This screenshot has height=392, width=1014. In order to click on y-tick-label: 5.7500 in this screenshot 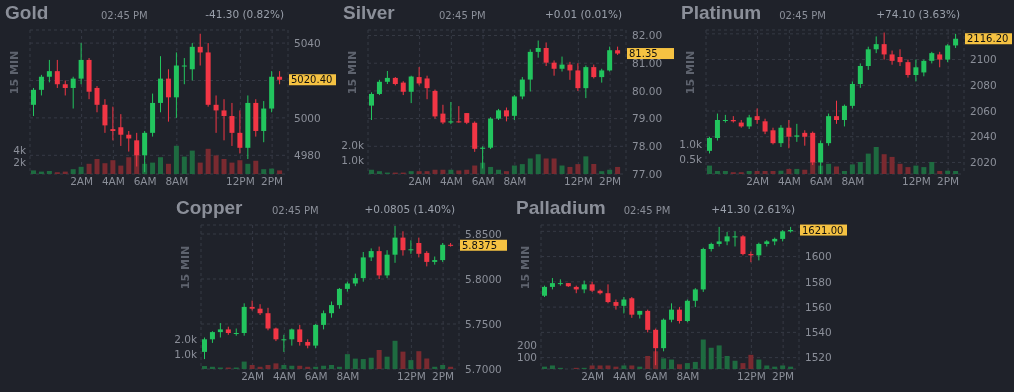, I will do `click(483, 323)`.